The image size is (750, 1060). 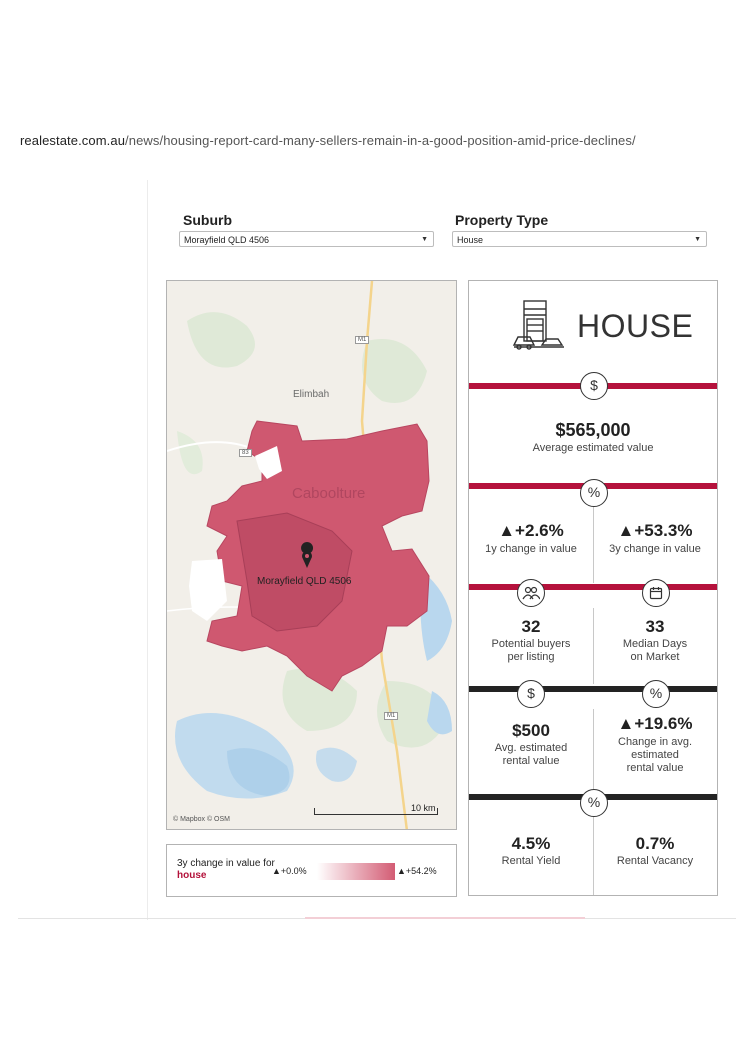 I want to click on map-selected-suburb-label: Morayfield QLD 4506, so click(x=304, y=581).